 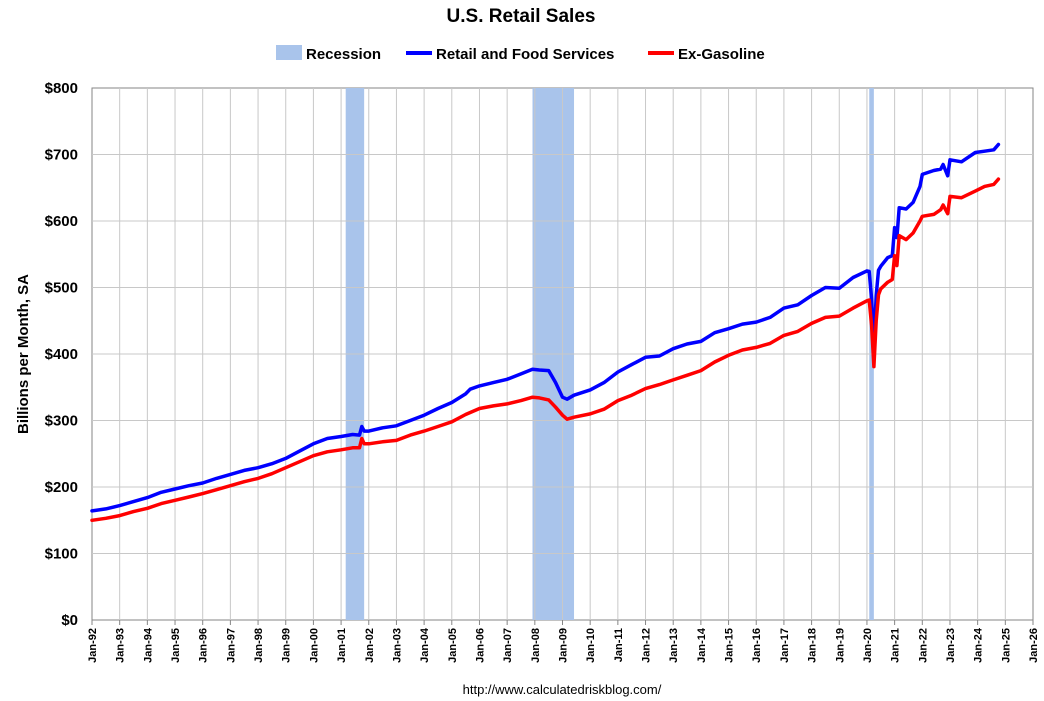 I want to click on source-url: http://www.calculatedriskblog.com/, so click(x=562, y=689).